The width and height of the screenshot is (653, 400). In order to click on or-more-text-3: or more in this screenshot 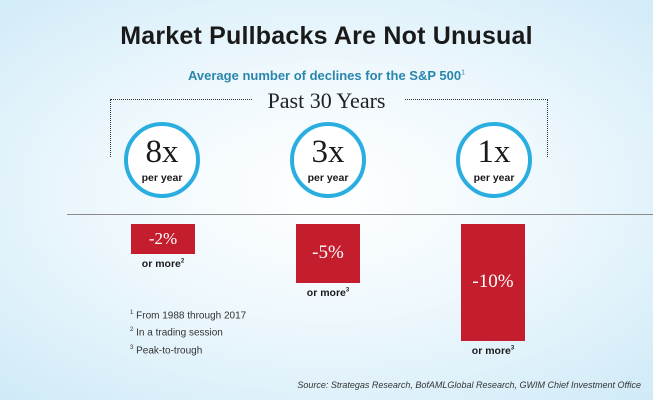, I will do `click(491, 351)`.